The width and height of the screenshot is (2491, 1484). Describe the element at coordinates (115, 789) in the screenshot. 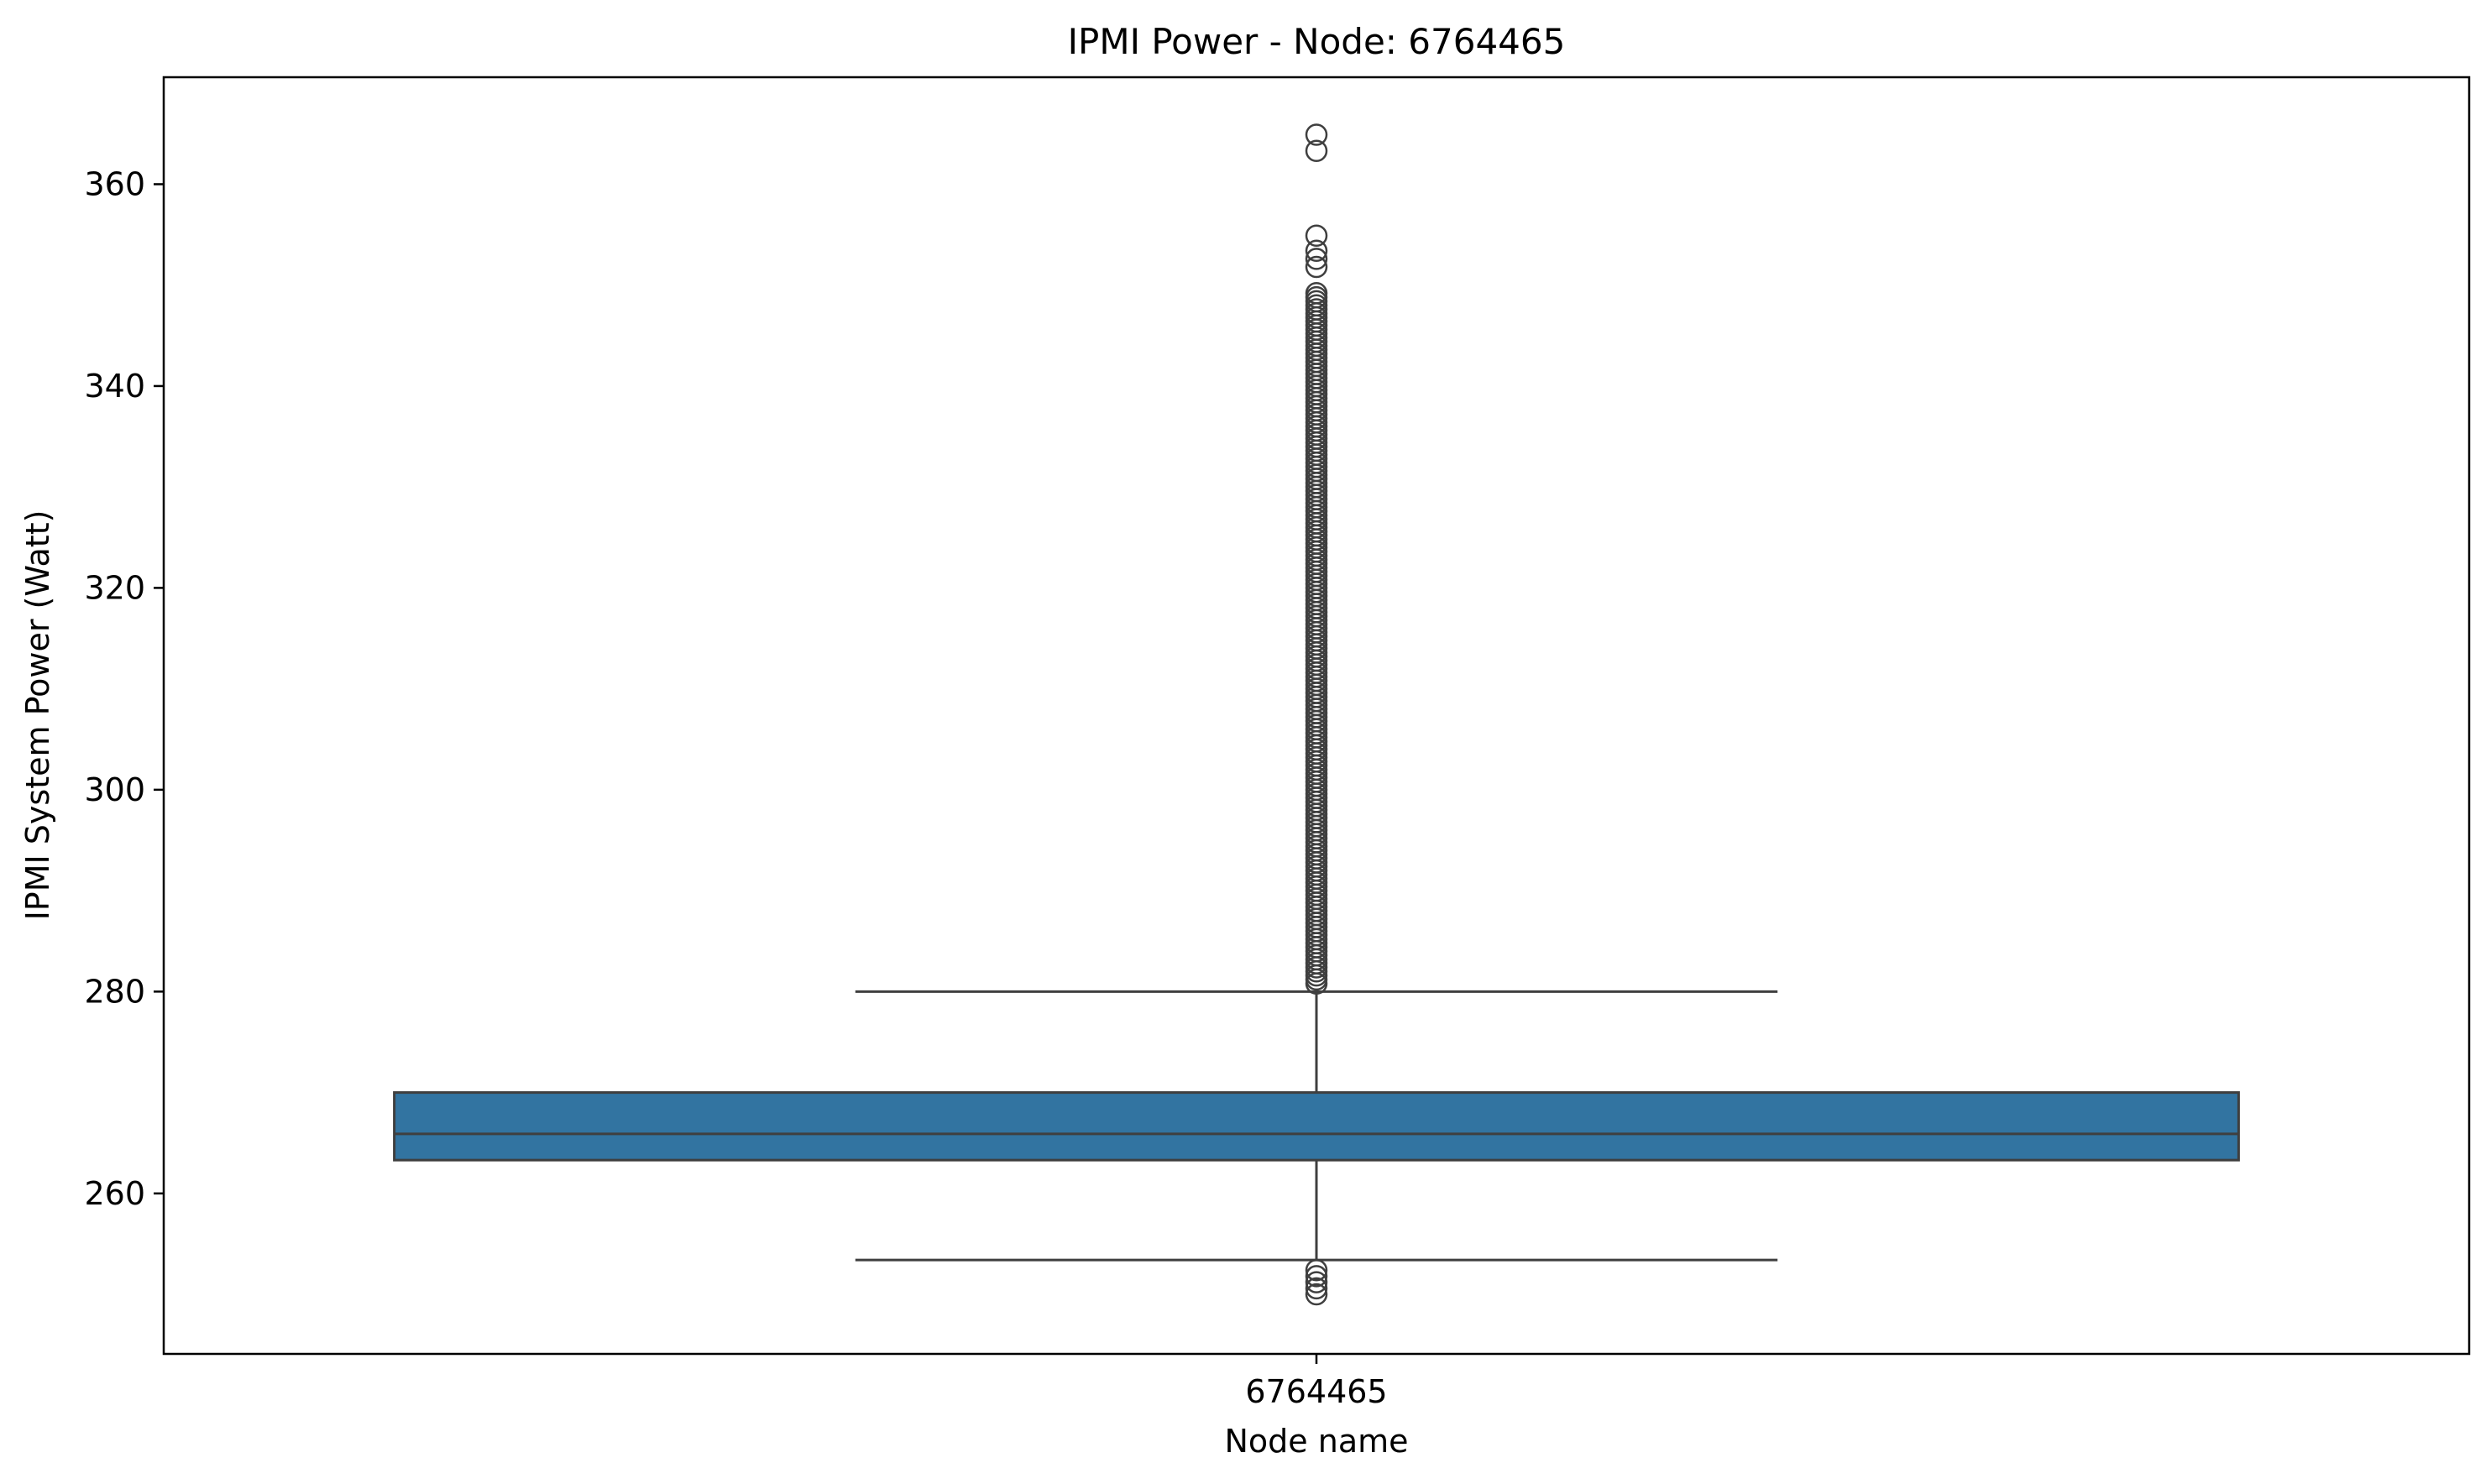

I see `y-tick-label: 300` at that location.